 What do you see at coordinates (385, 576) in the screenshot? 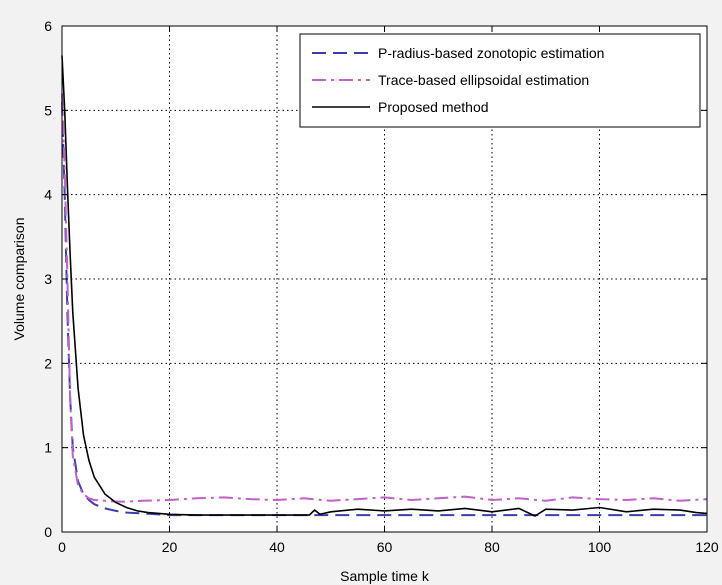
I see `x-axis-label: Sample time k` at bounding box center [385, 576].